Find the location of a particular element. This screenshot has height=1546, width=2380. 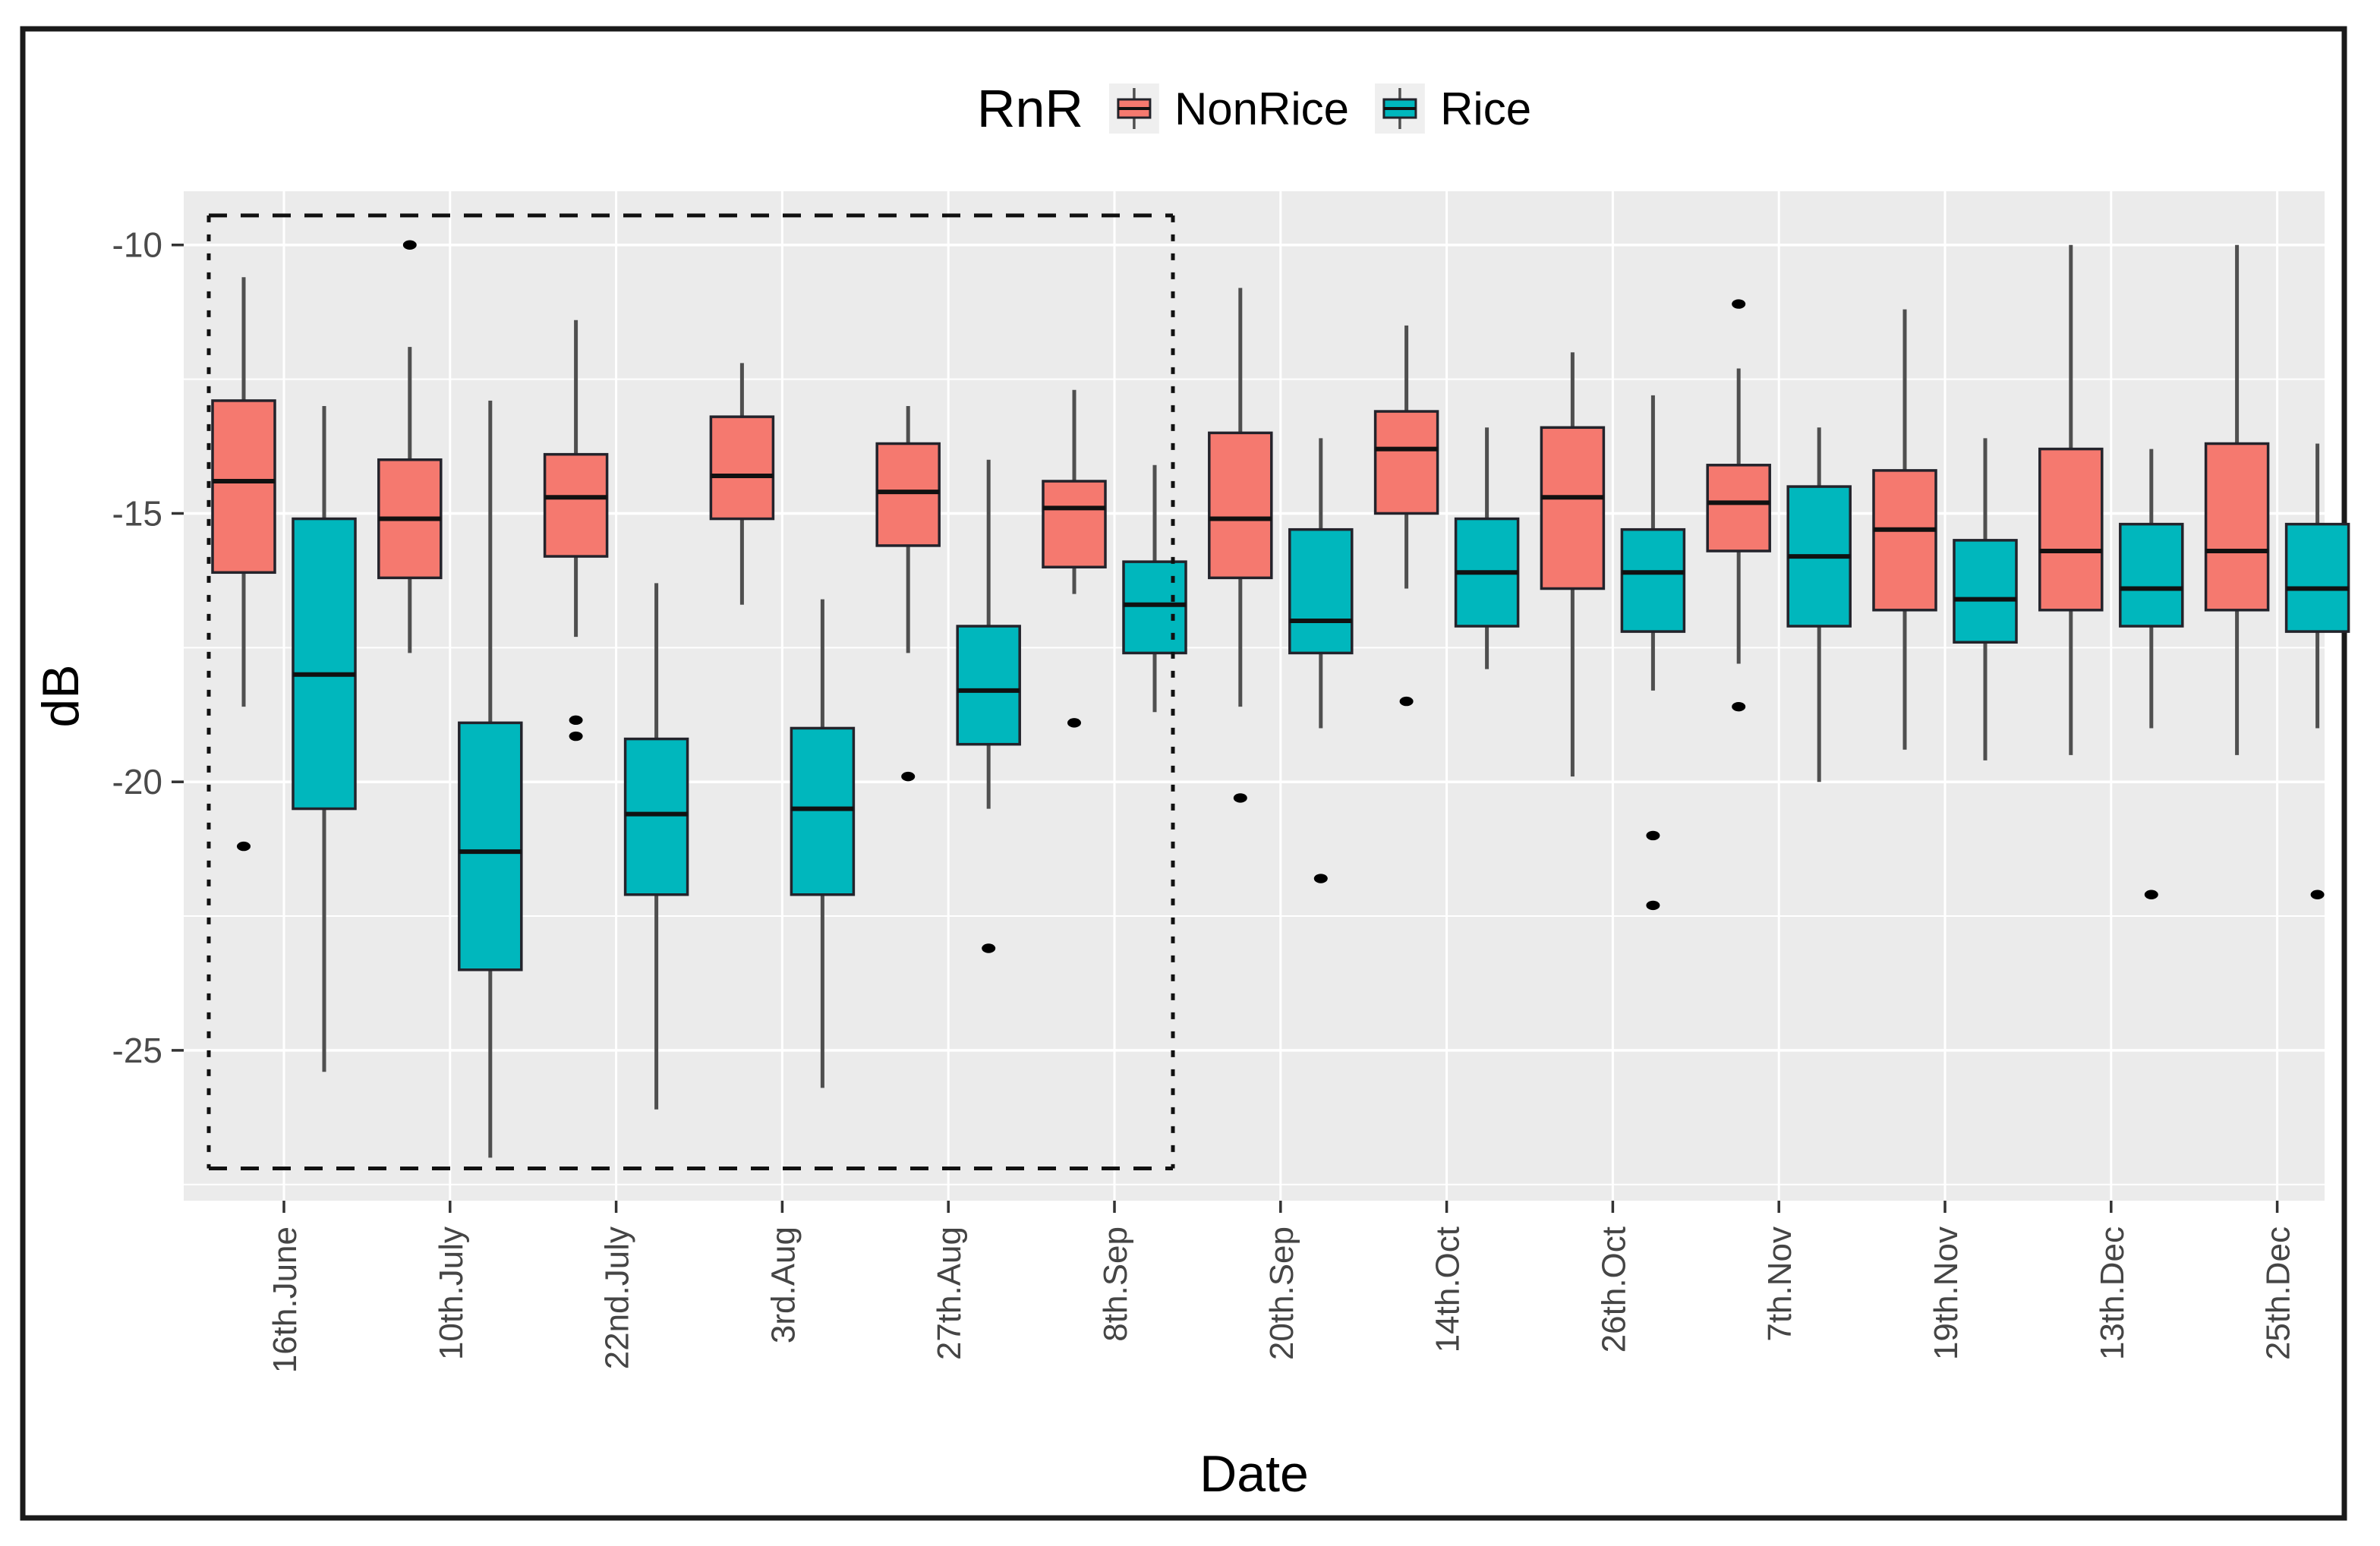

box-19th.Nov-Rice is located at coordinates (1985, 599).